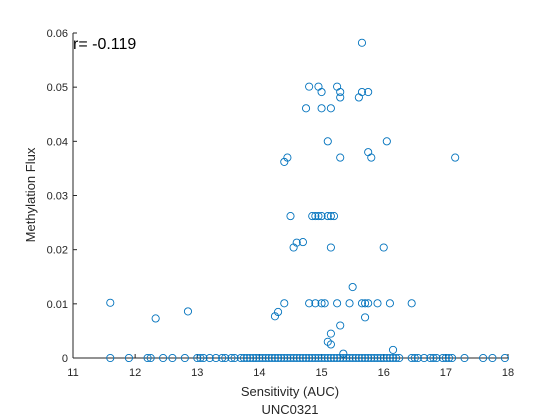 The height and width of the screenshot is (420, 560). Describe the element at coordinates (57, 197) in the screenshot. I see `y-tick-label: 0.03` at that location.